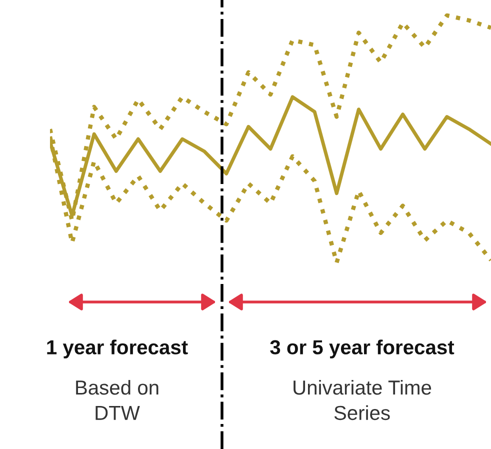 This screenshot has width=491, height=449. Describe the element at coordinates (362, 349) in the screenshot. I see `text: 3 or 5 year forecast` at that location.